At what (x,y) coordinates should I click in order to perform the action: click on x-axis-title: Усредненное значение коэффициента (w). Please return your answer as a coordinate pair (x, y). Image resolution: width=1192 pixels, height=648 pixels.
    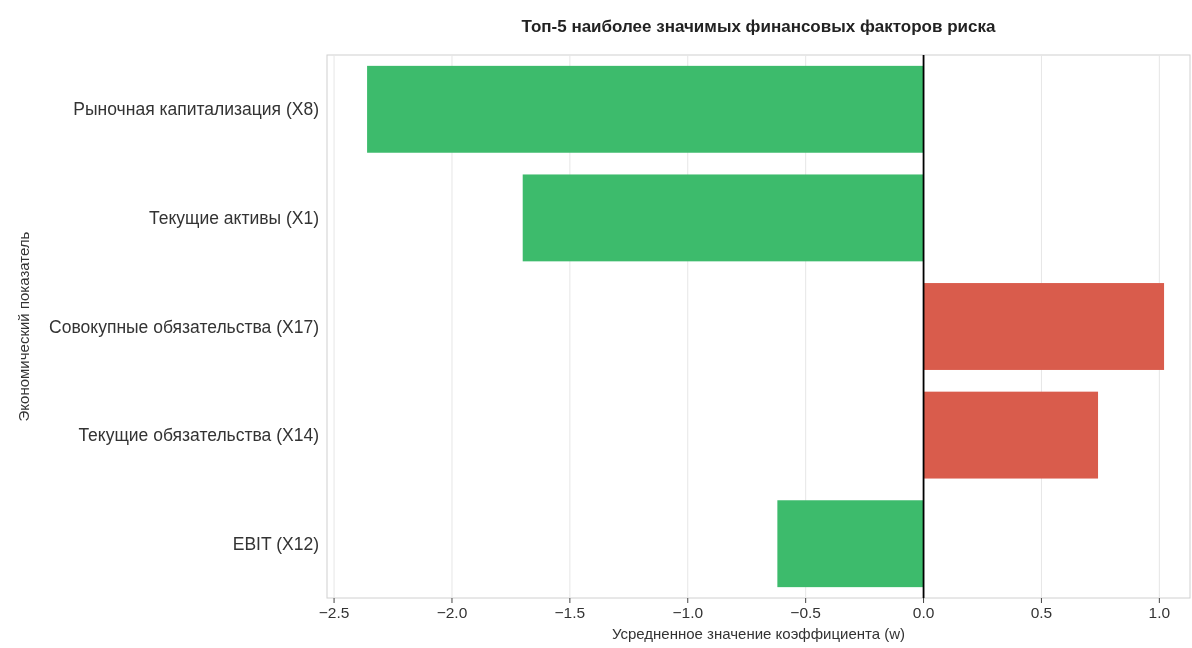
    Looking at the image, I should click on (758, 633).